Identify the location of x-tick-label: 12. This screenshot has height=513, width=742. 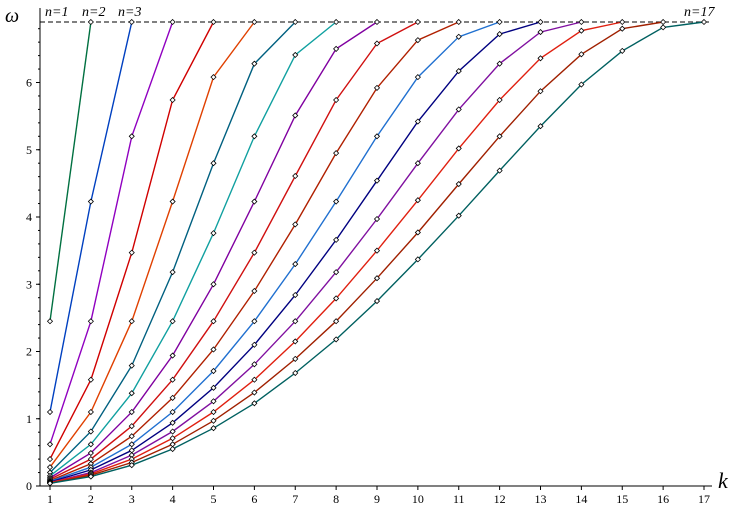
(500, 499).